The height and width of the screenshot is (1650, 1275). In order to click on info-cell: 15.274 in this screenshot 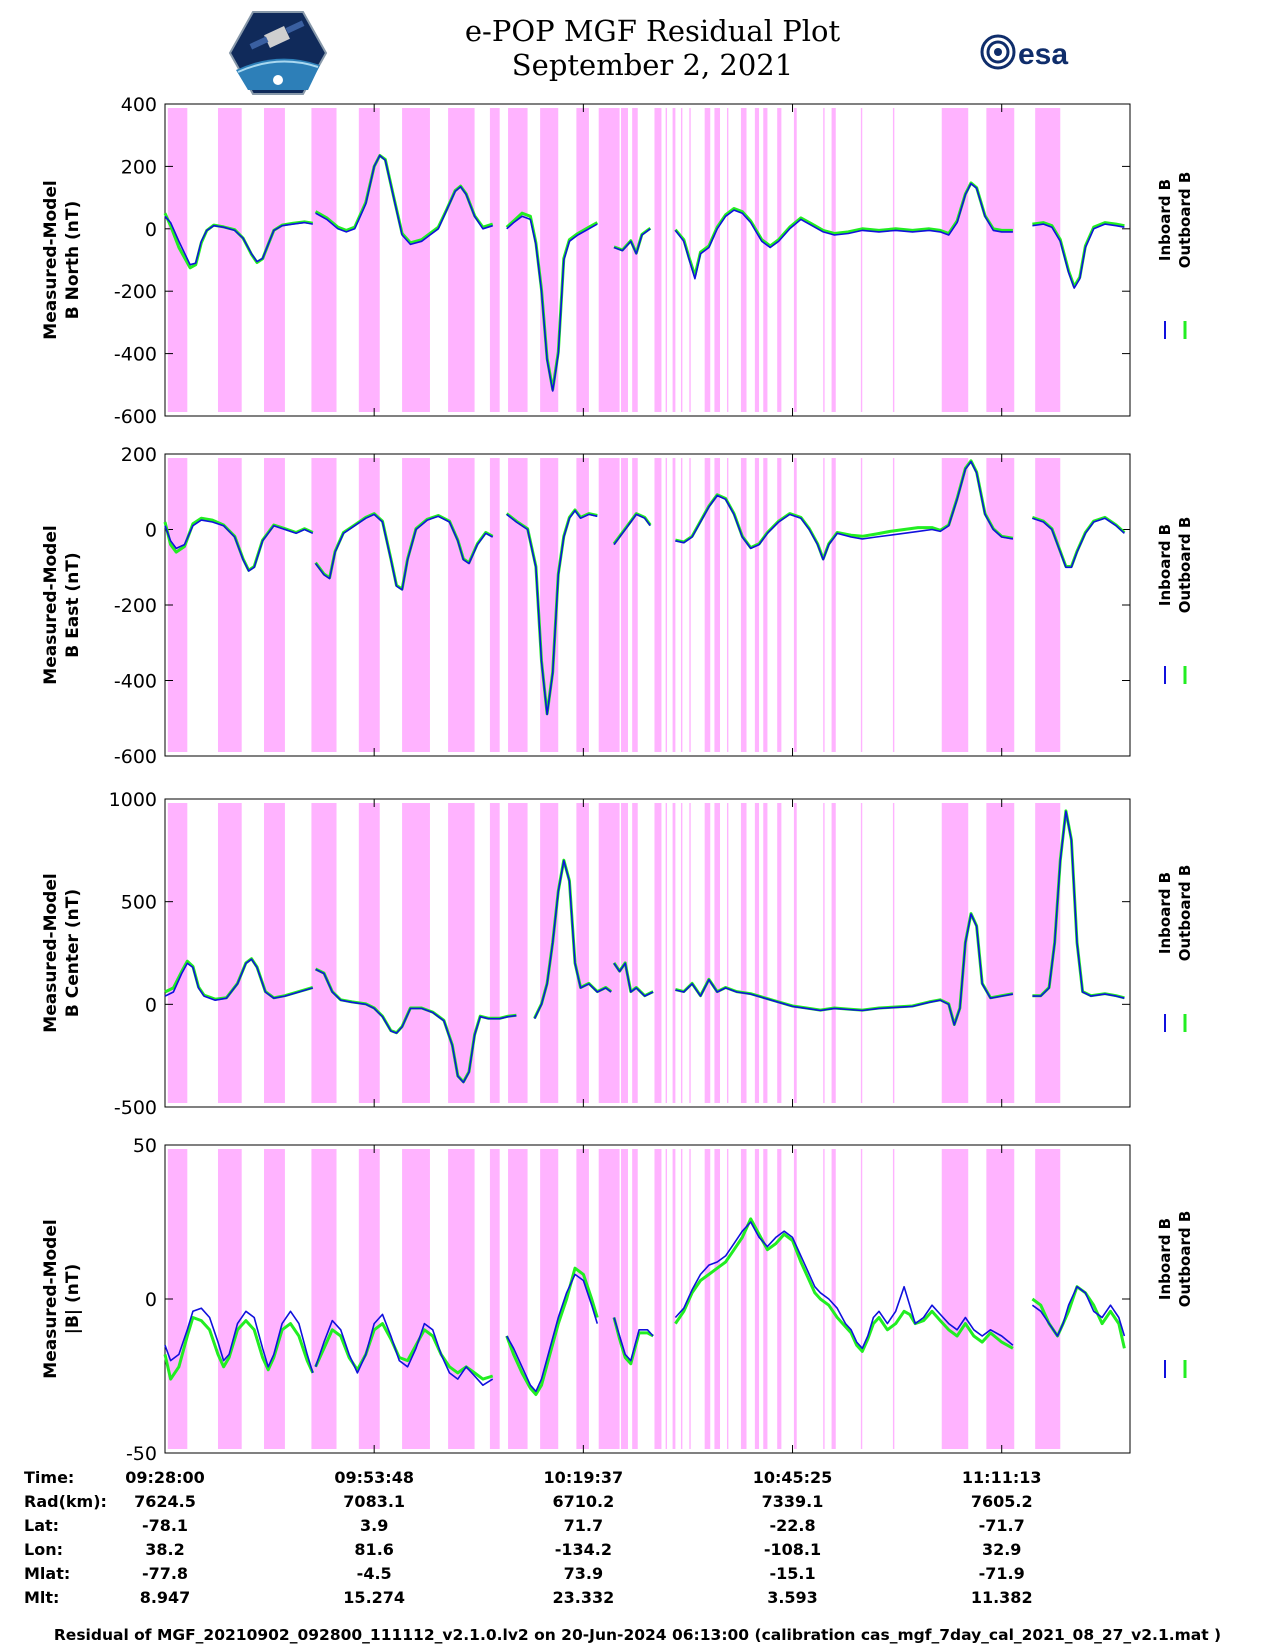, I will do `click(374, 1597)`.